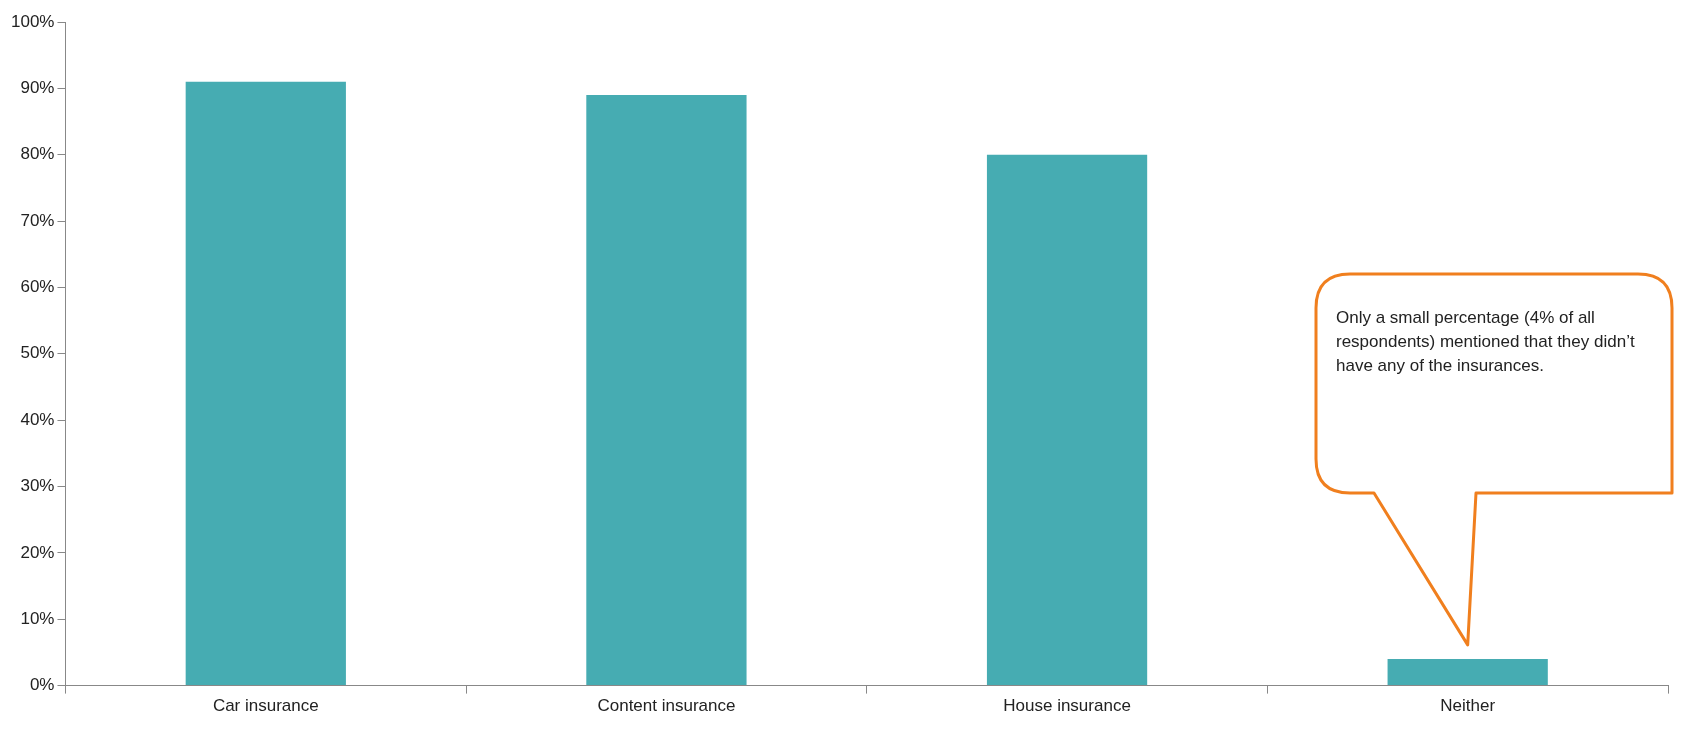 The image size is (1696, 729). What do you see at coordinates (37, 220) in the screenshot?
I see `y-tick-label: 70%` at bounding box center [37, 220].